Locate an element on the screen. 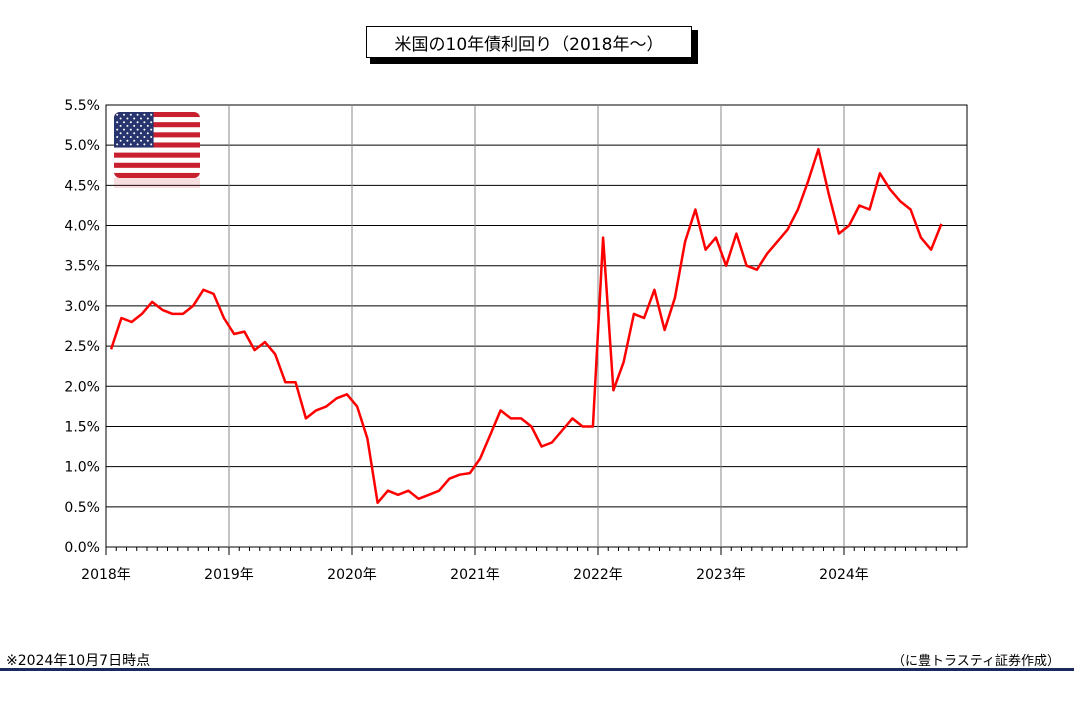  y-tick-label: 3.5% is located at coordinates (82, 267).